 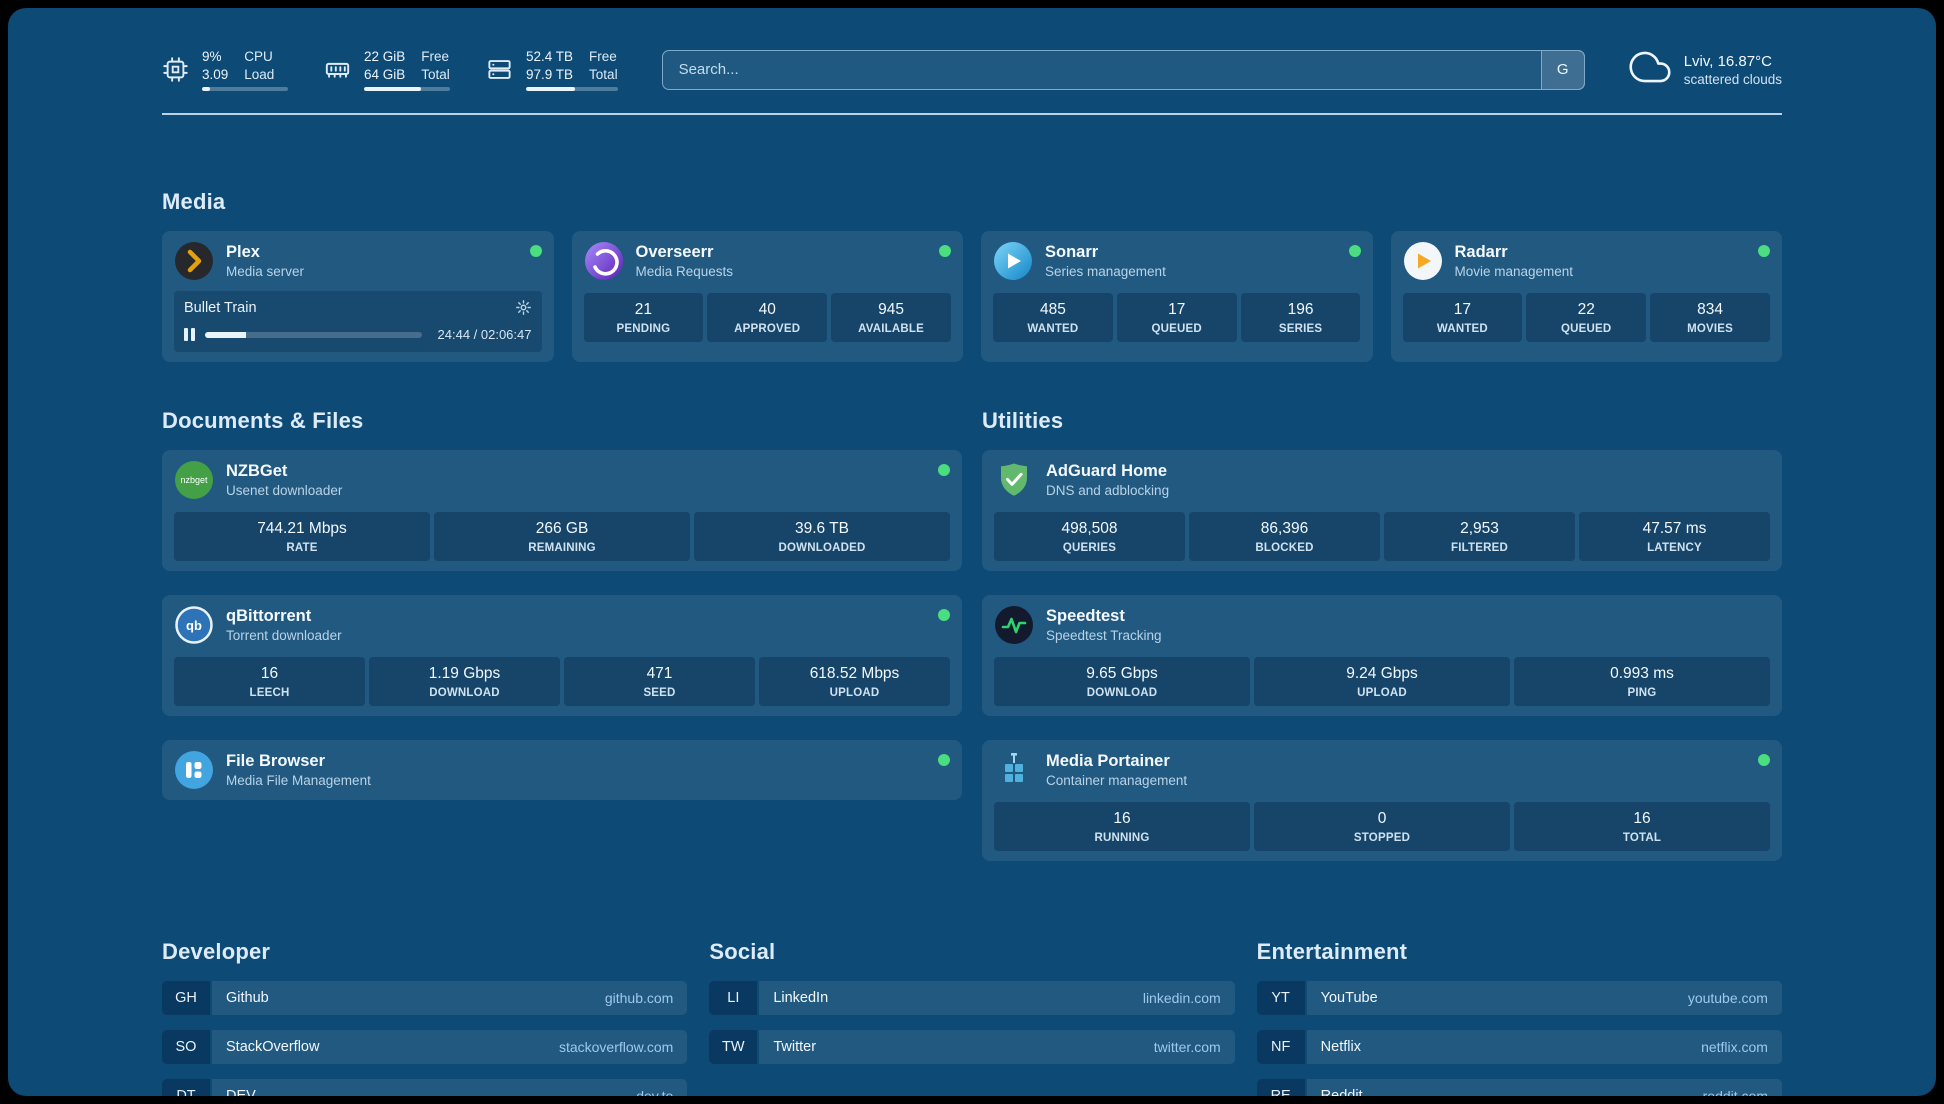 What do you see at coordinates (258, 56) in the screenshot?
I see `cpu-label: CPU` at bounding box center [258, 56].